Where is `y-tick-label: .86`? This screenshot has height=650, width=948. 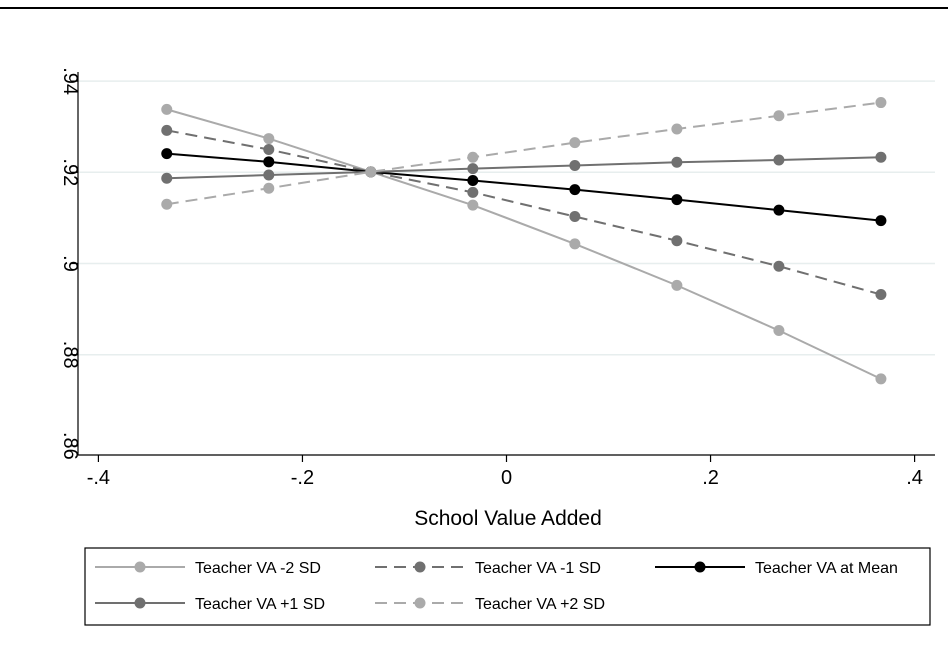 y-tick-label: .86 is located at coordinates (70, 446).